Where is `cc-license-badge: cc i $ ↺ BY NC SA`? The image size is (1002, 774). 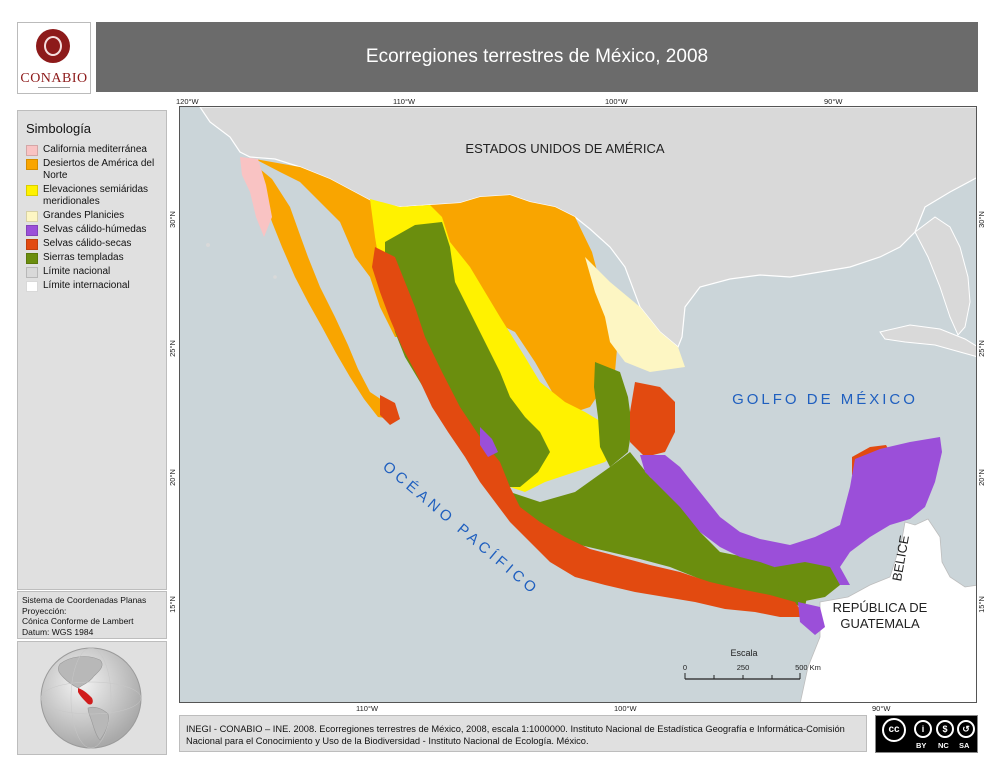 cc-license-badge: cc i $ ↺ BY NC SA is located at coordinates (926, 734).